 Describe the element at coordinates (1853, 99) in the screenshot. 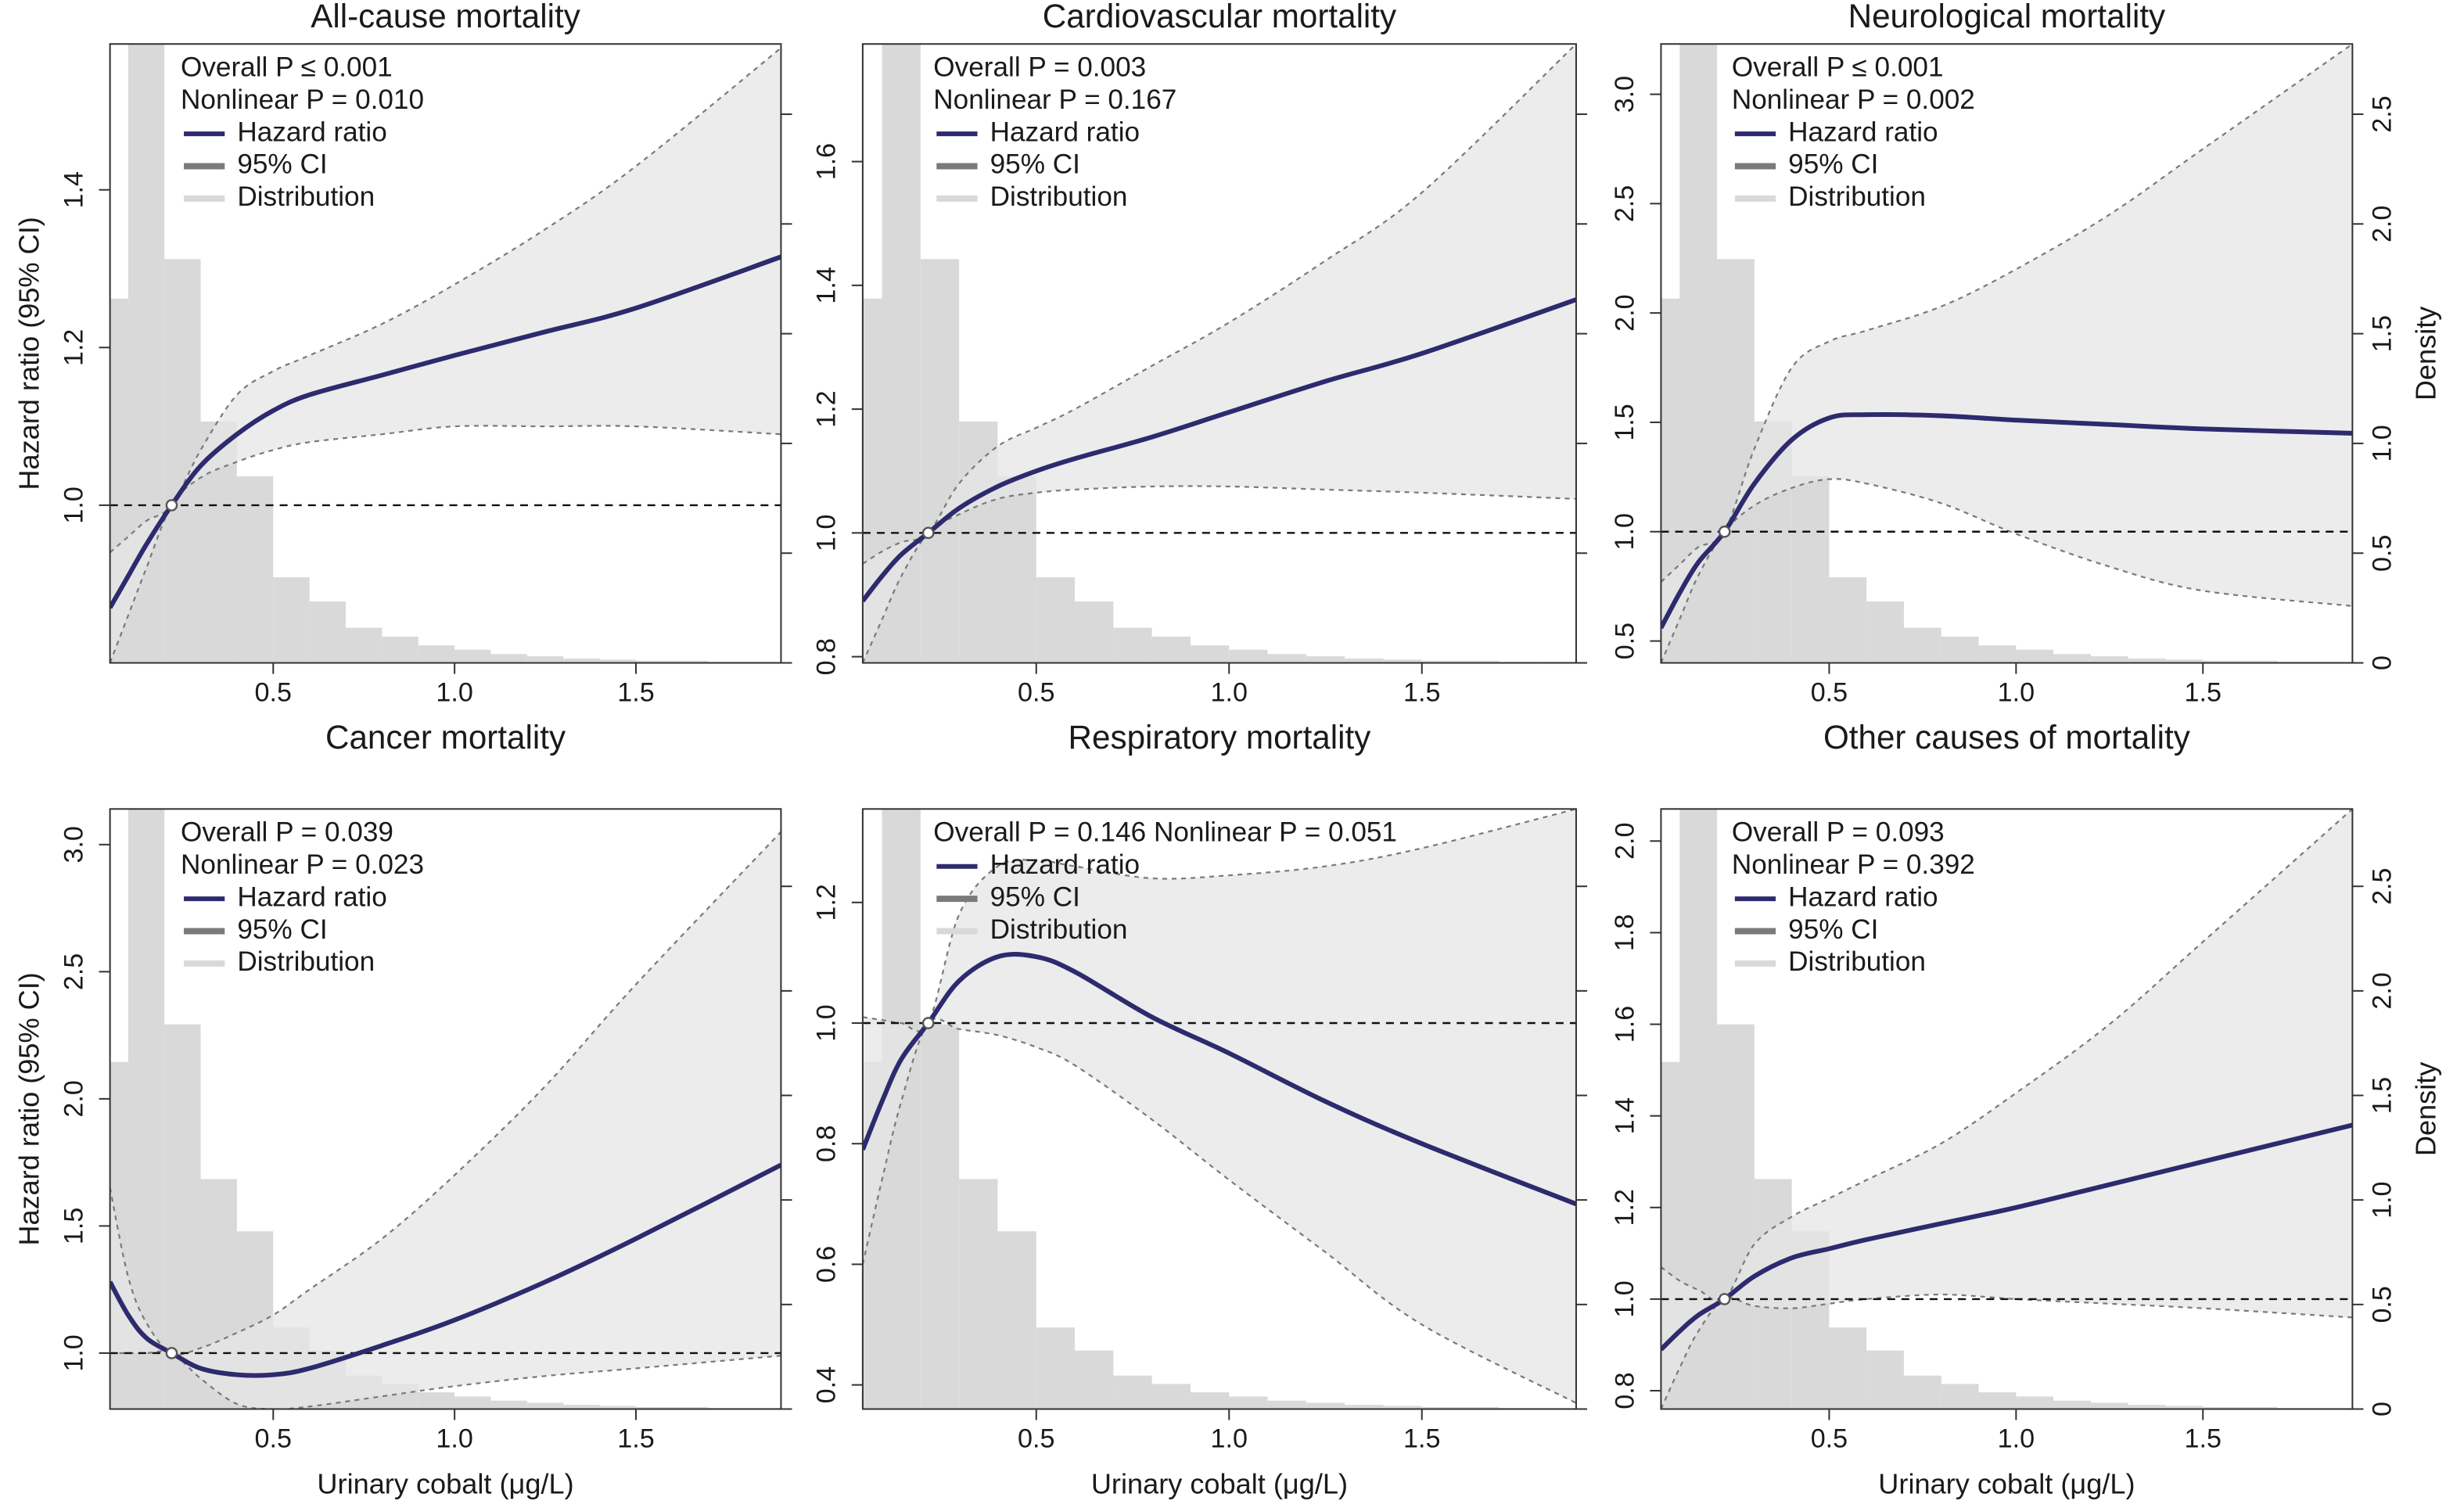

I see `annotation: Nonlinear P = 0.002` at that location.